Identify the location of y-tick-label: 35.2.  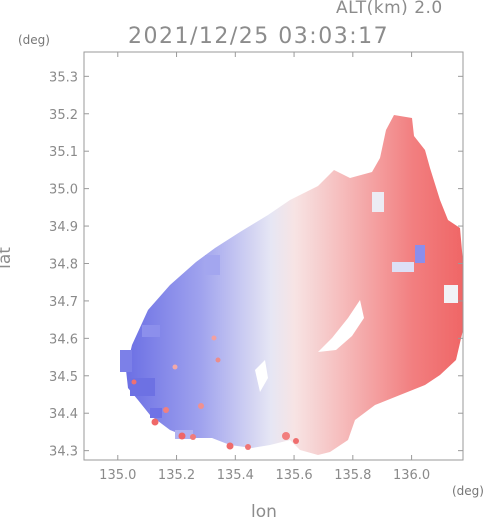
(63, 115).